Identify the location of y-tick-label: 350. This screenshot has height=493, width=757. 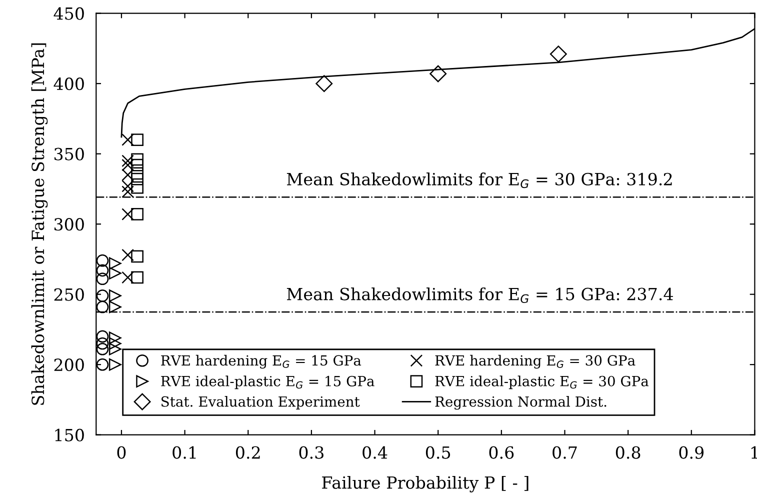
(69, 154).